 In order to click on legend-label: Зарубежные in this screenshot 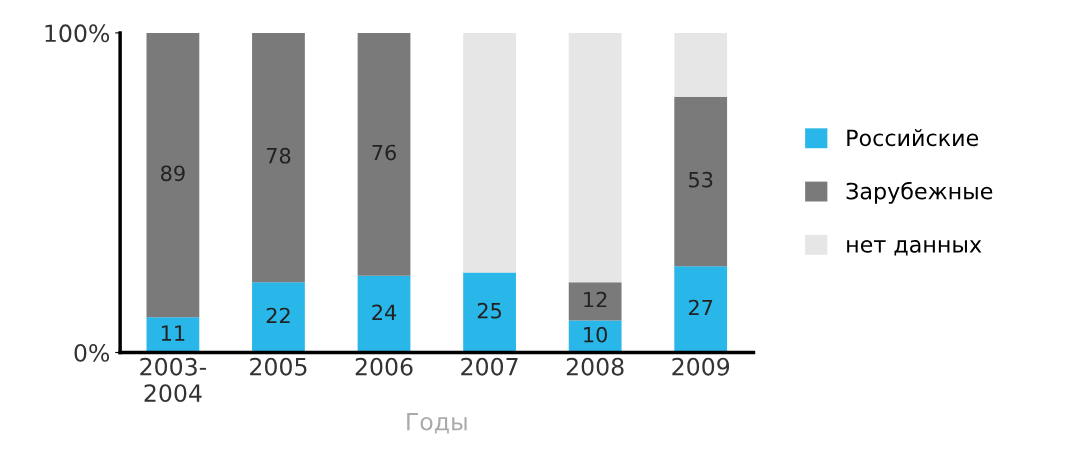, I will do `click(919, 192)`.